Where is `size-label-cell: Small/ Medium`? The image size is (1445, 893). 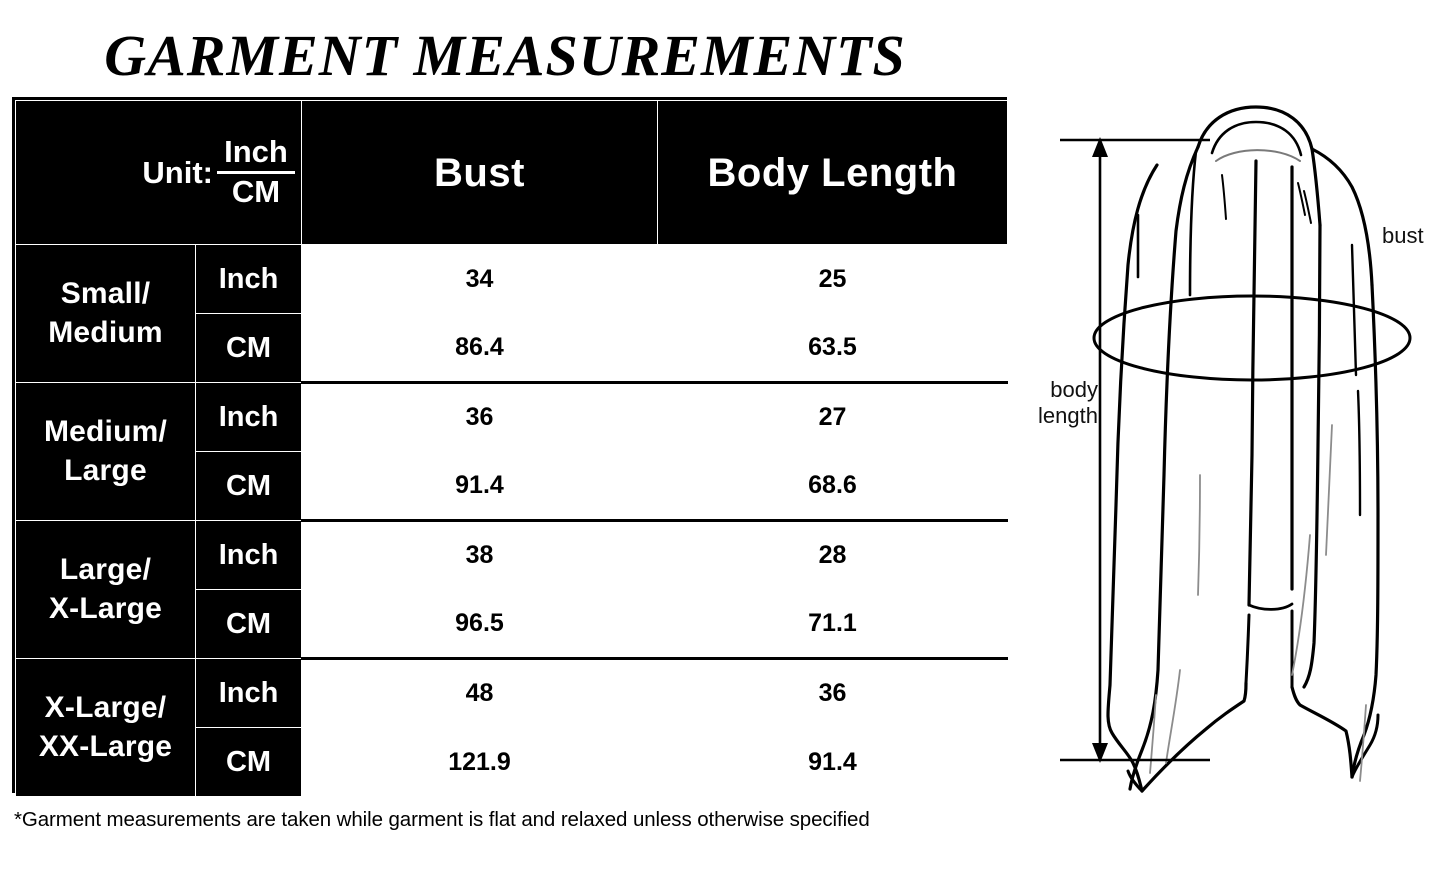
size-label-cell: Small/ Medium is located at coordinates (105, 313).